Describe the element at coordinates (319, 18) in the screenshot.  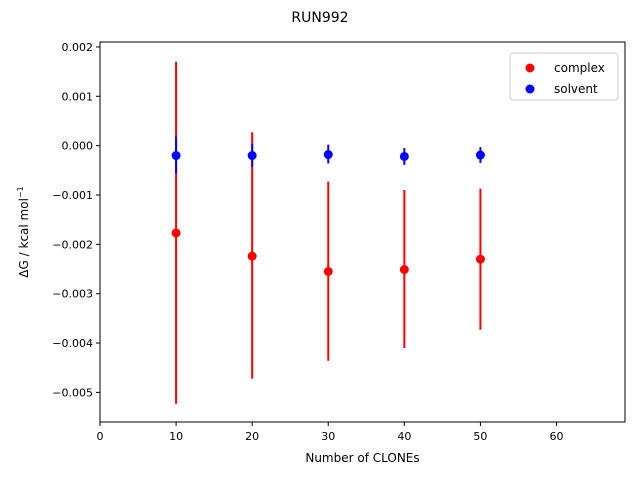
I see `chart-title: RUN992` at that location.